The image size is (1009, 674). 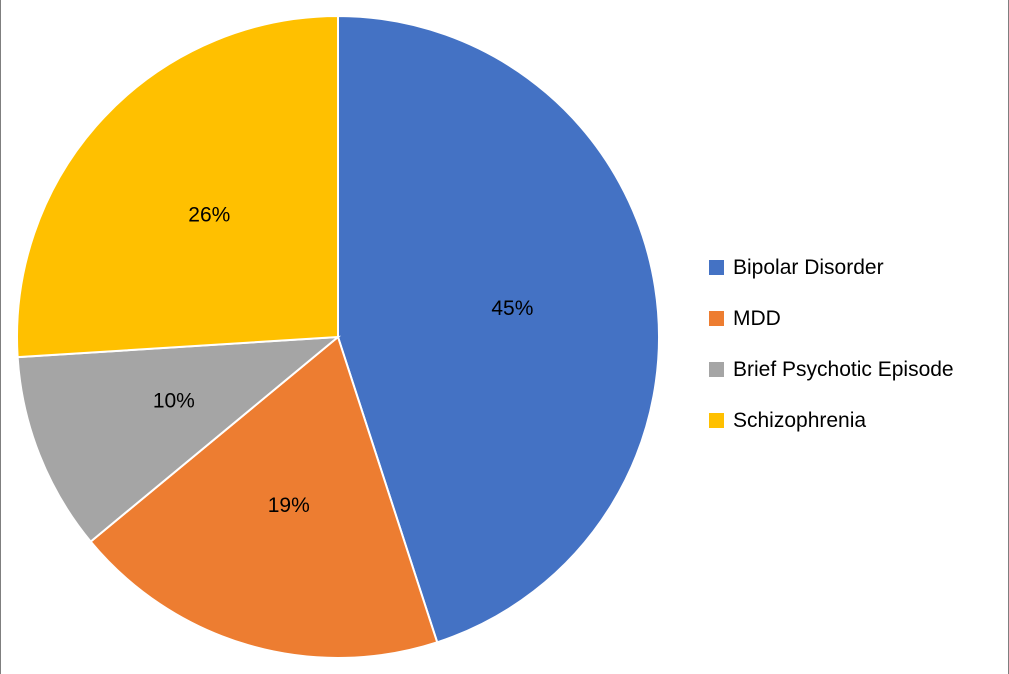 I want to click on legend-item-mdd: MDD, so click(x=831, y=318).